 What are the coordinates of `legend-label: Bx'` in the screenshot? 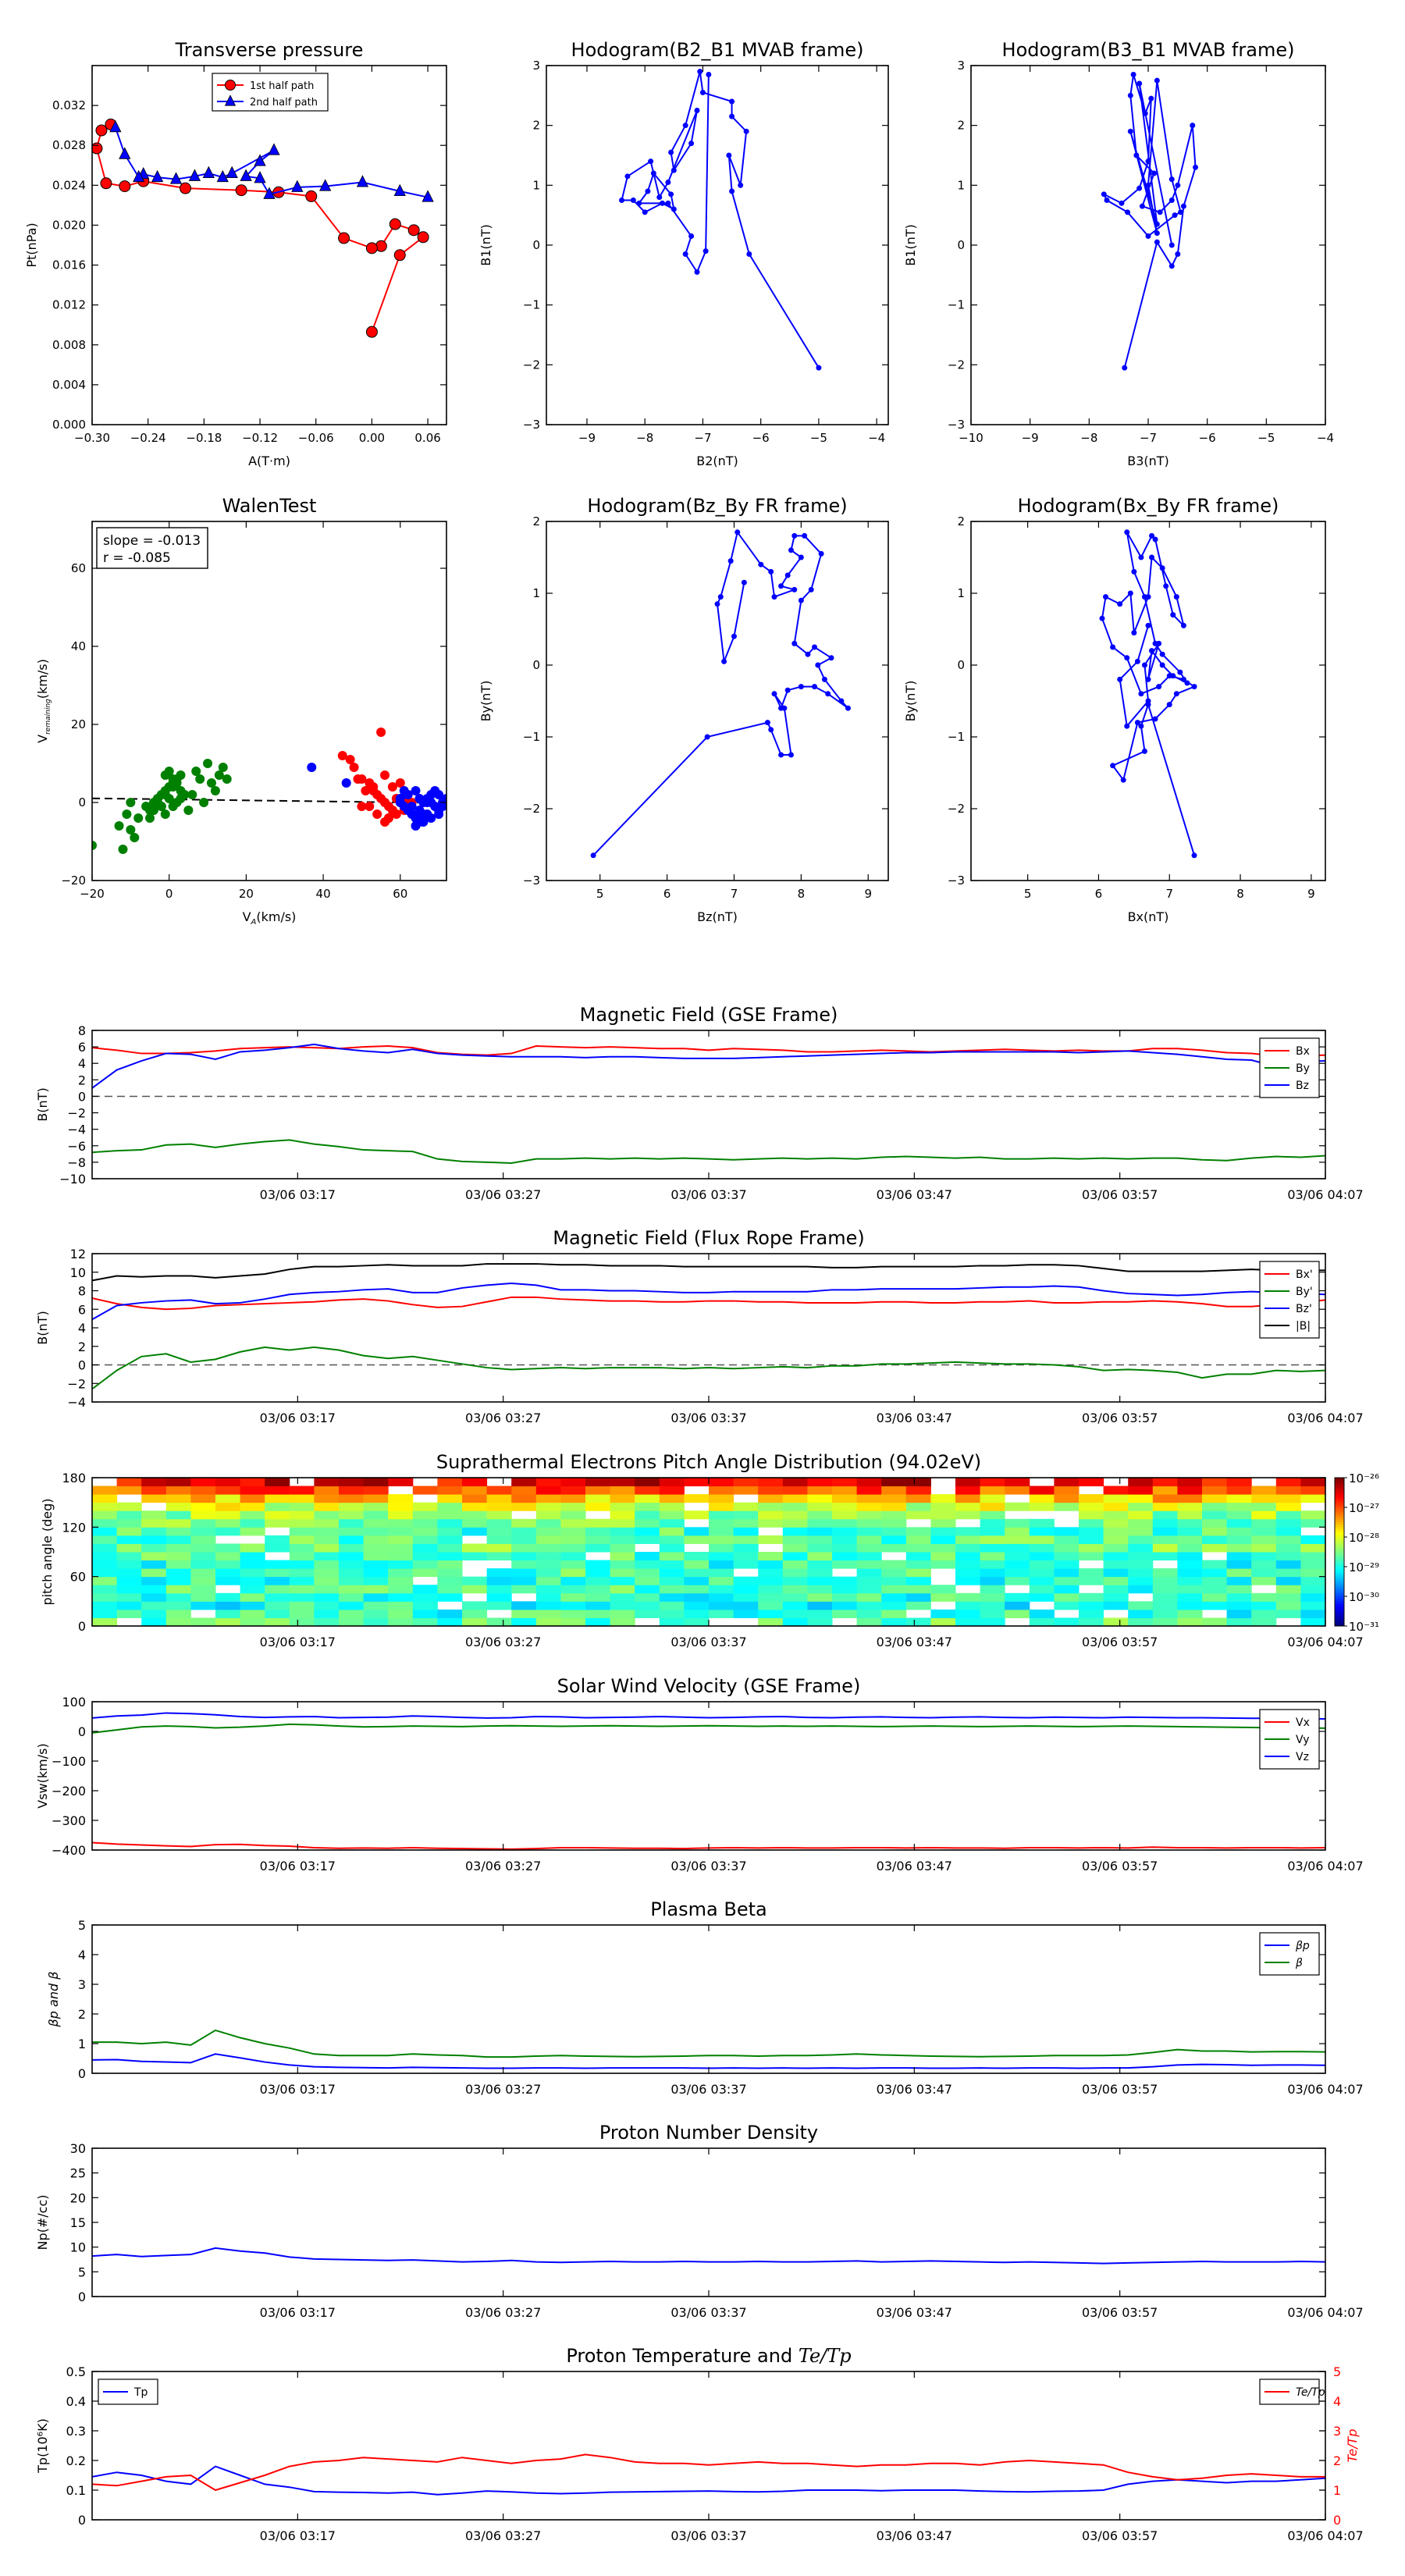 It's located at (1304, 1274).